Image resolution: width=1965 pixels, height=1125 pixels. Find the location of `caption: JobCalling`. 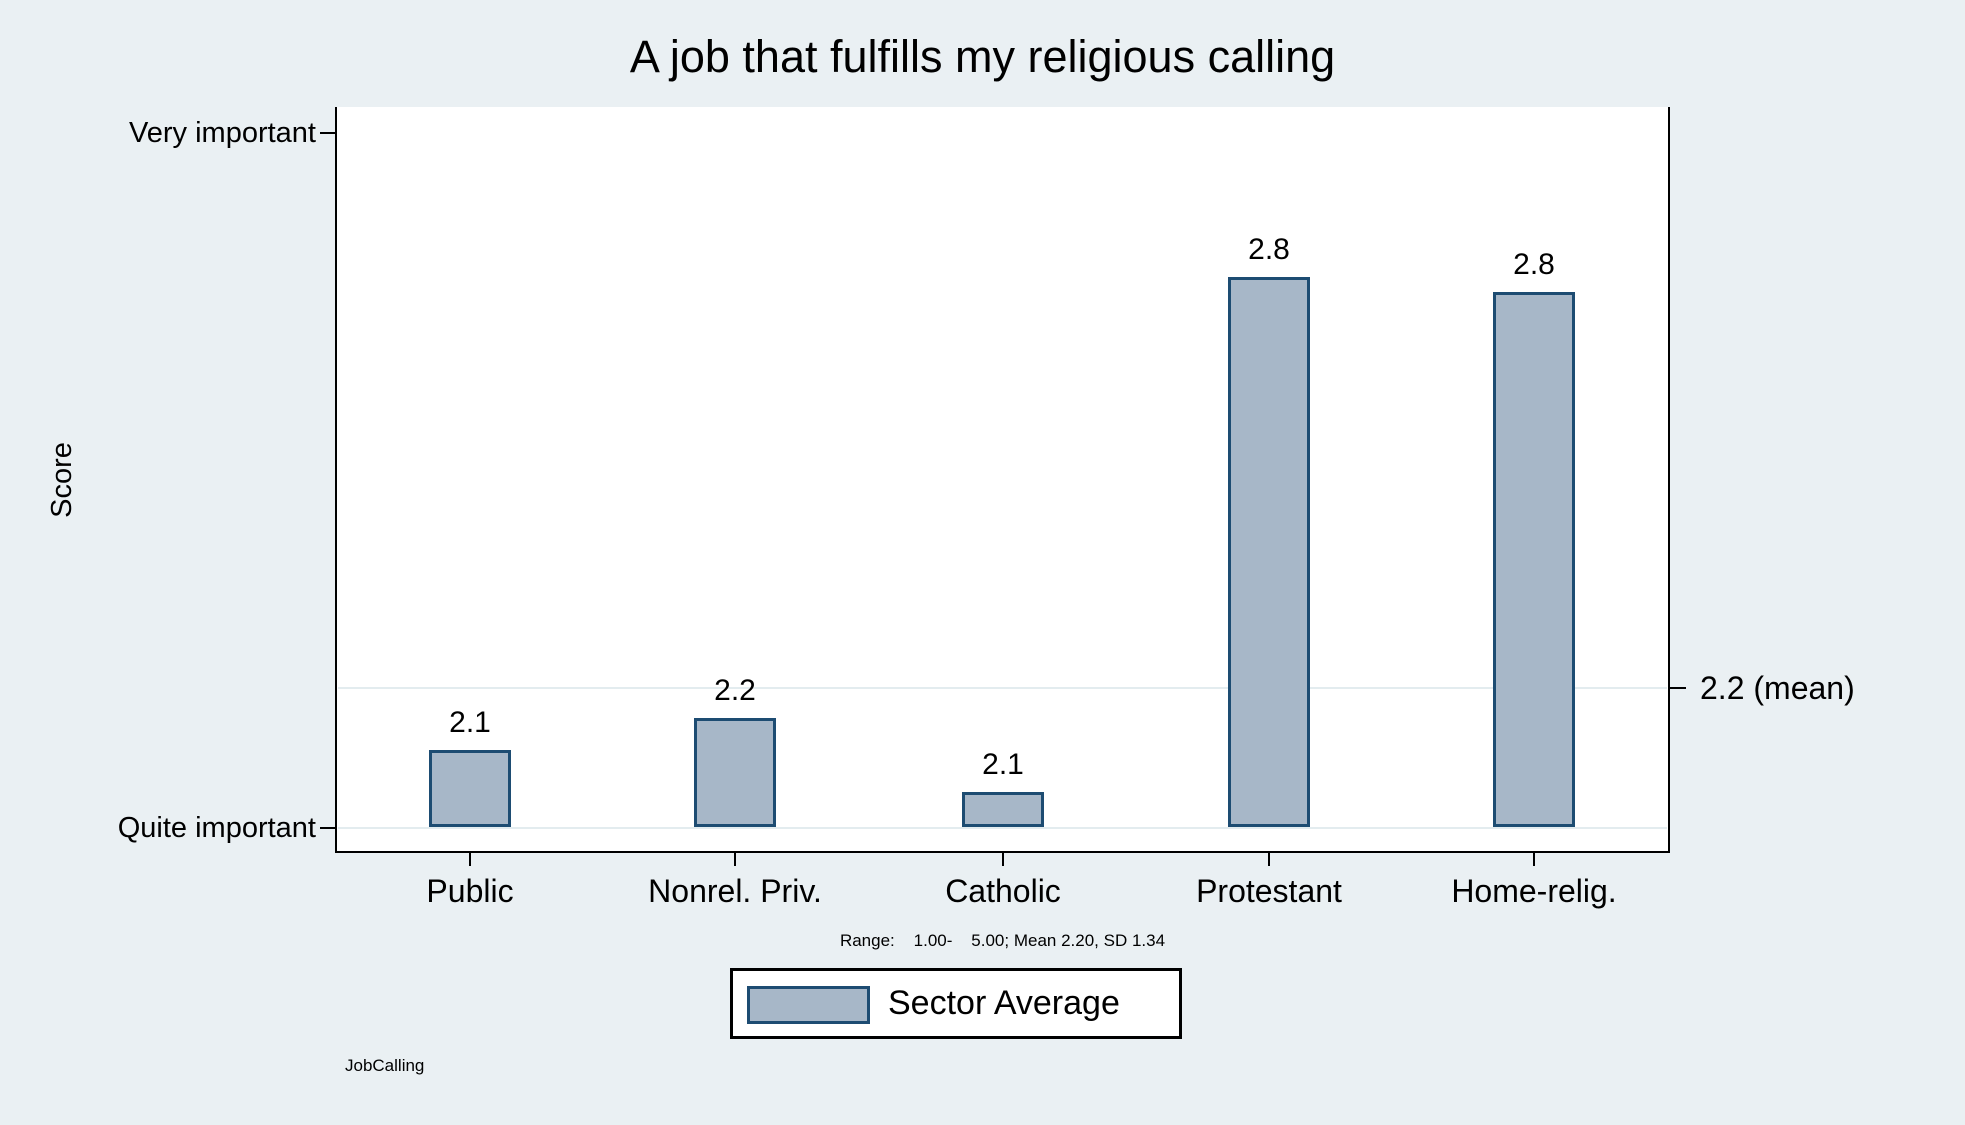

caption: JobCalling is located at coordinates (385, 1065).